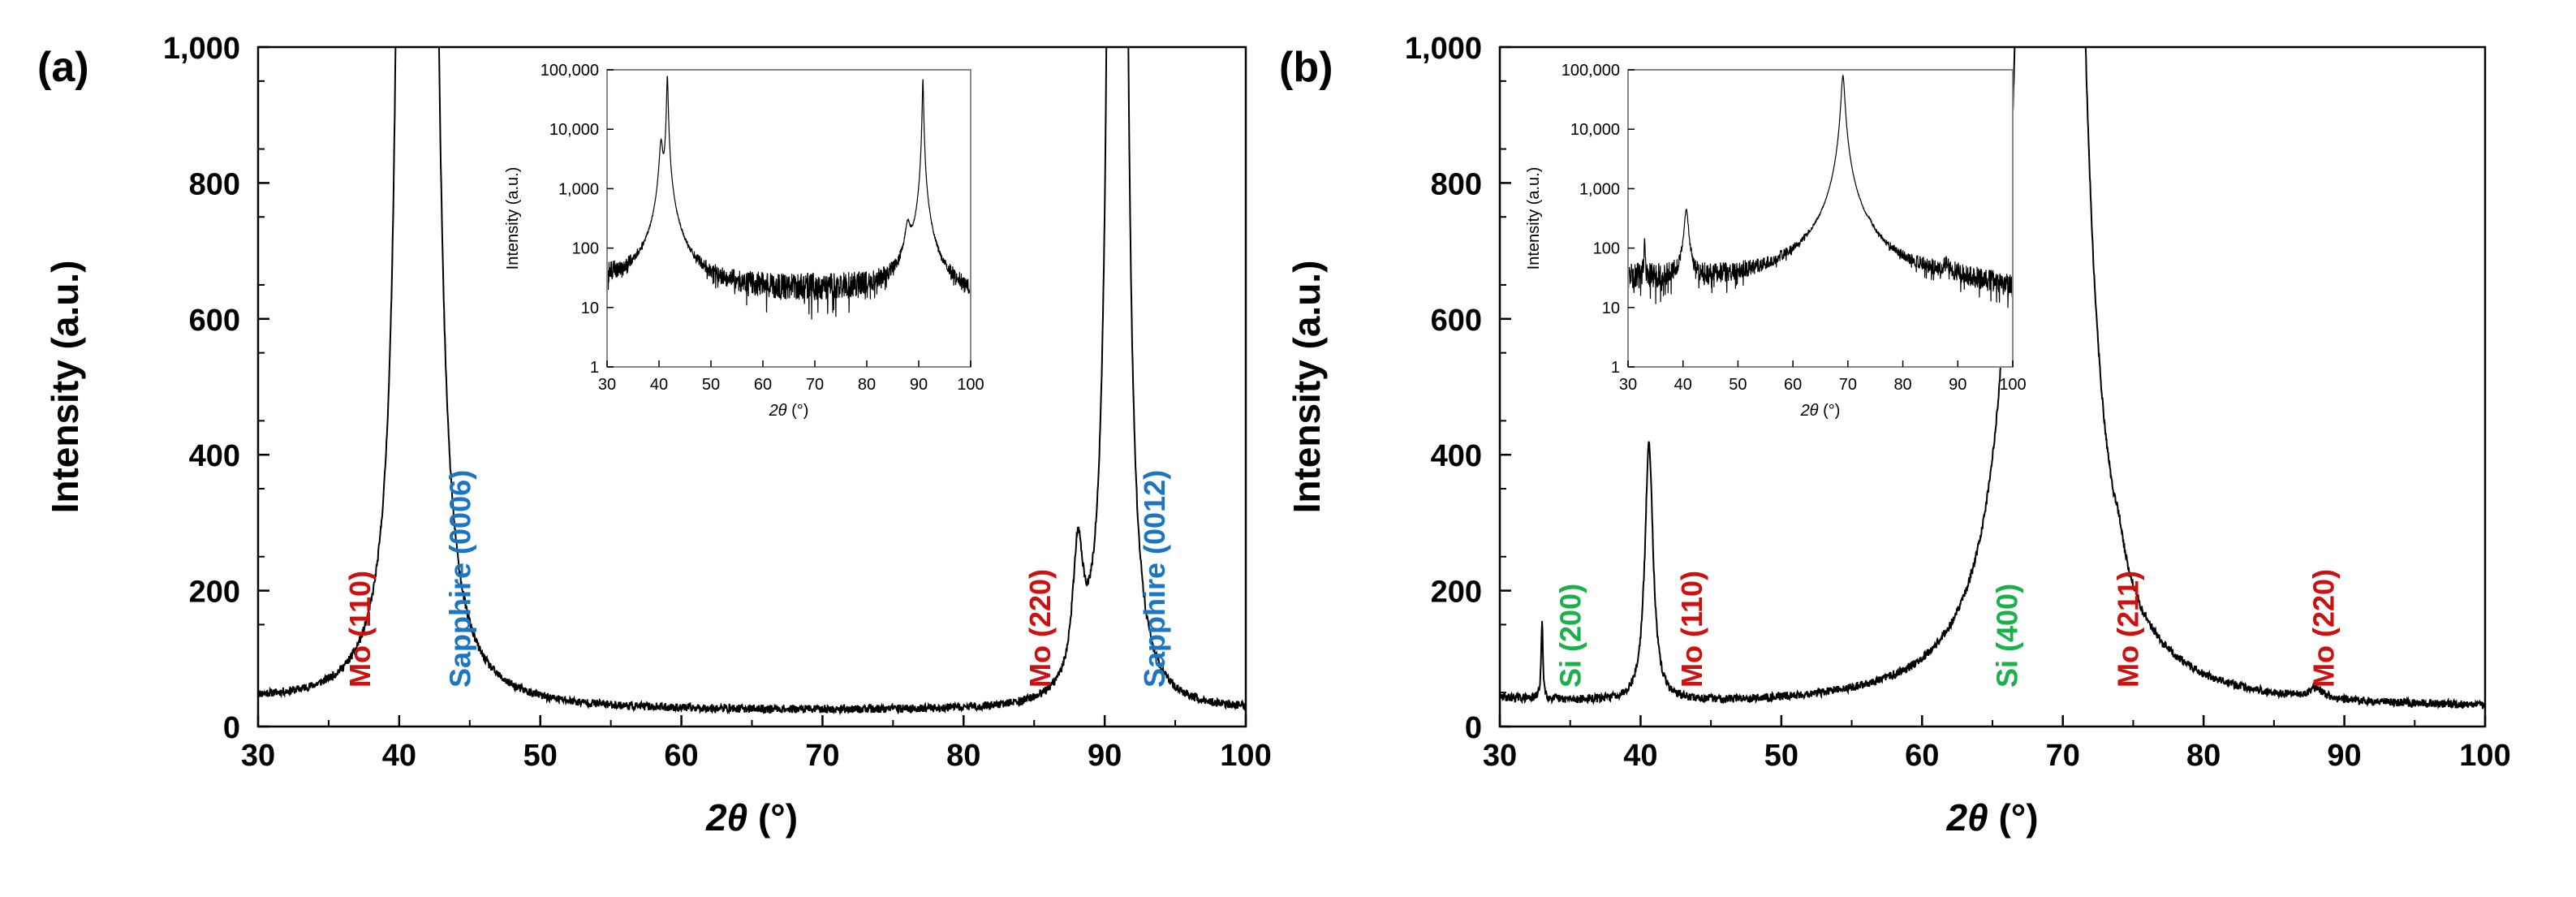 This screenshot has width=2576, height=897. I want to click on peak-annotation: Sapphire (0012), so click(1155, 579).